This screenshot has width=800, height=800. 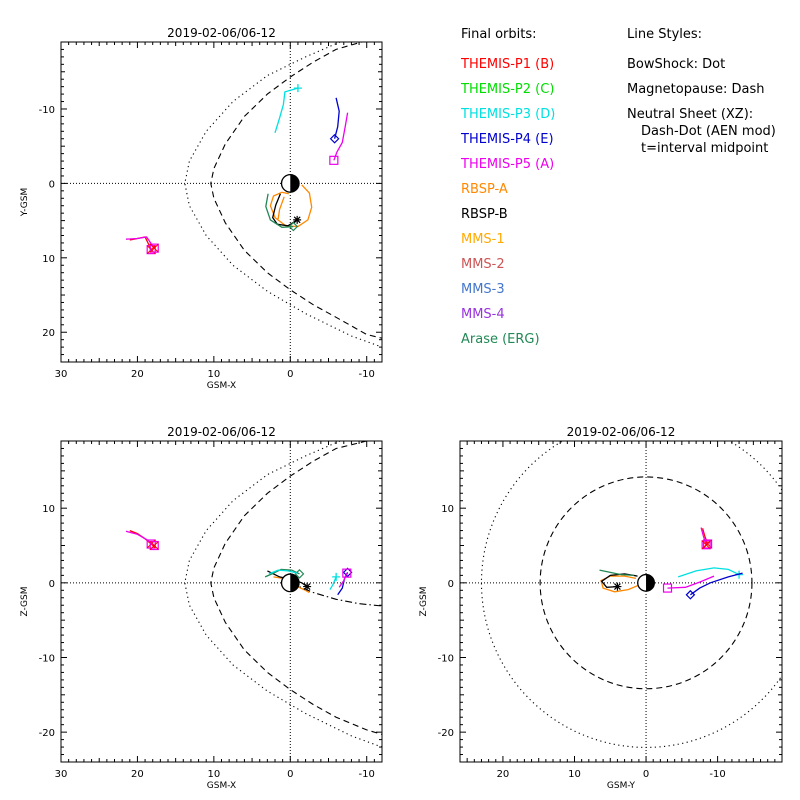 What do you see at coordinates (621, 786) in the screenshot?
I see `x-axis-label: GSM-Y` at bounding box center [621, 786].